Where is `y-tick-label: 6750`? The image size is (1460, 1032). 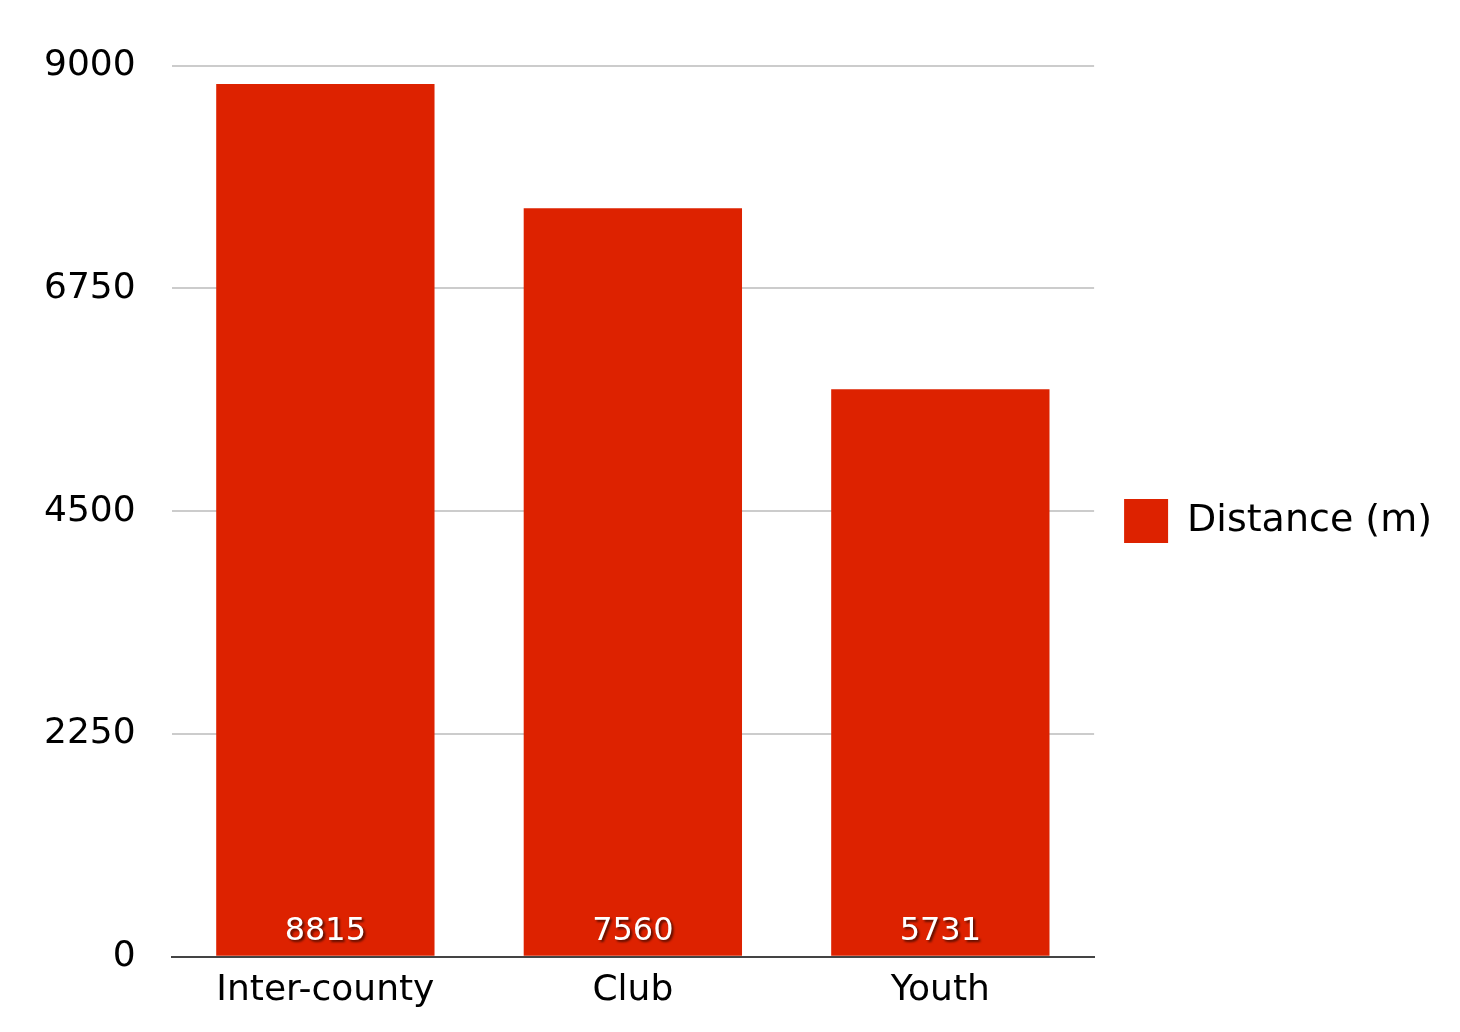 y-tick-label: 6750 is located at coordinates (89, 285).